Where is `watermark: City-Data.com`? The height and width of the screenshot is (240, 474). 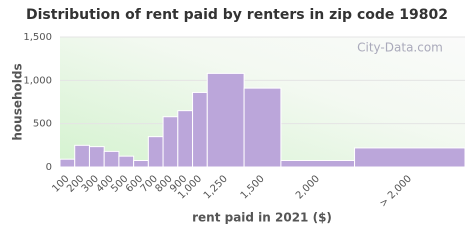 watermark: City-Data.com is located at coordinates (400, 48).